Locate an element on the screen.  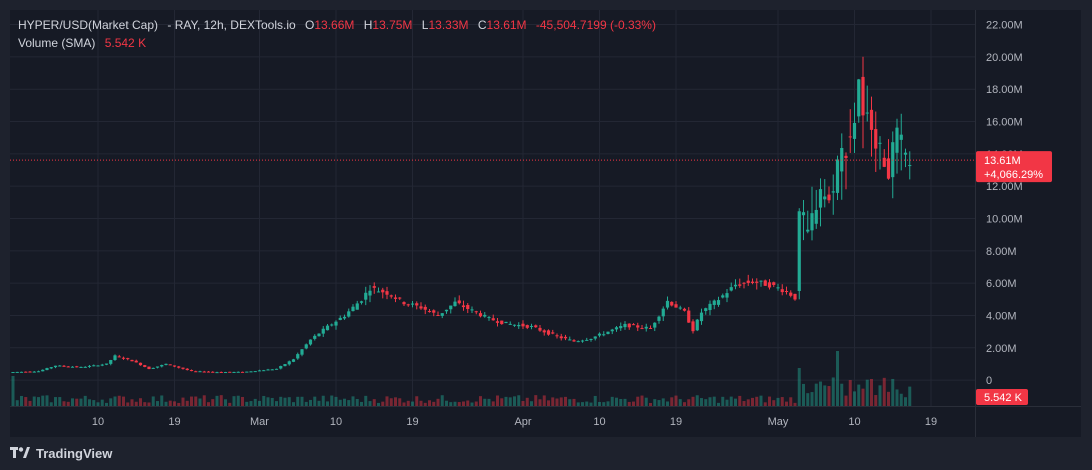
symbol-label: HYPER/USD(Market Cap) is located at coordinates (88, 25).